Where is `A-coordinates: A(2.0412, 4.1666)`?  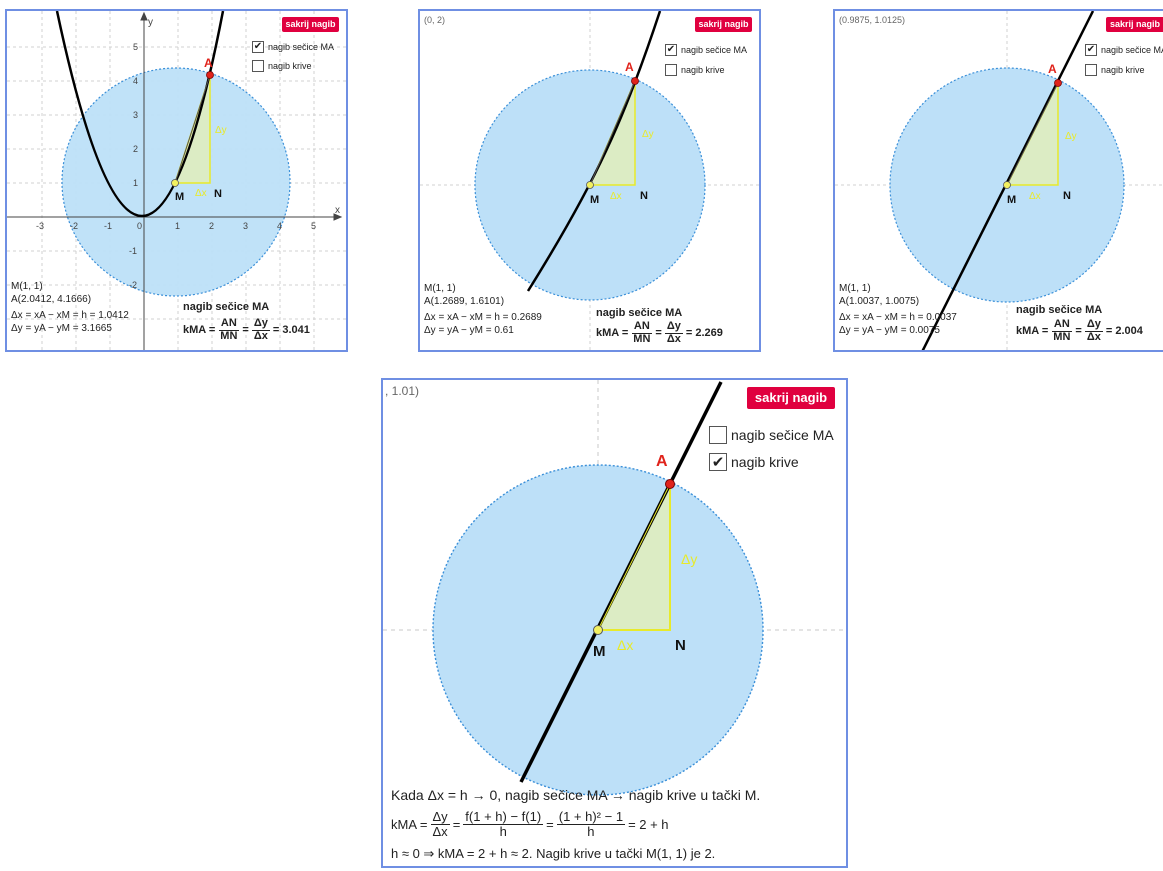
A-coordinates: A(2.0412, 4.1666) is located at coordinates (51, 299).